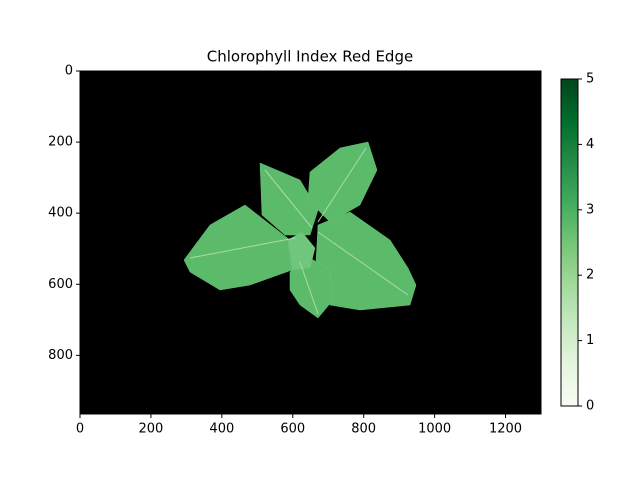 This screenshot has height=480, width=640. I want to click on colorbar-tick-label: 5, so click(590, 79).